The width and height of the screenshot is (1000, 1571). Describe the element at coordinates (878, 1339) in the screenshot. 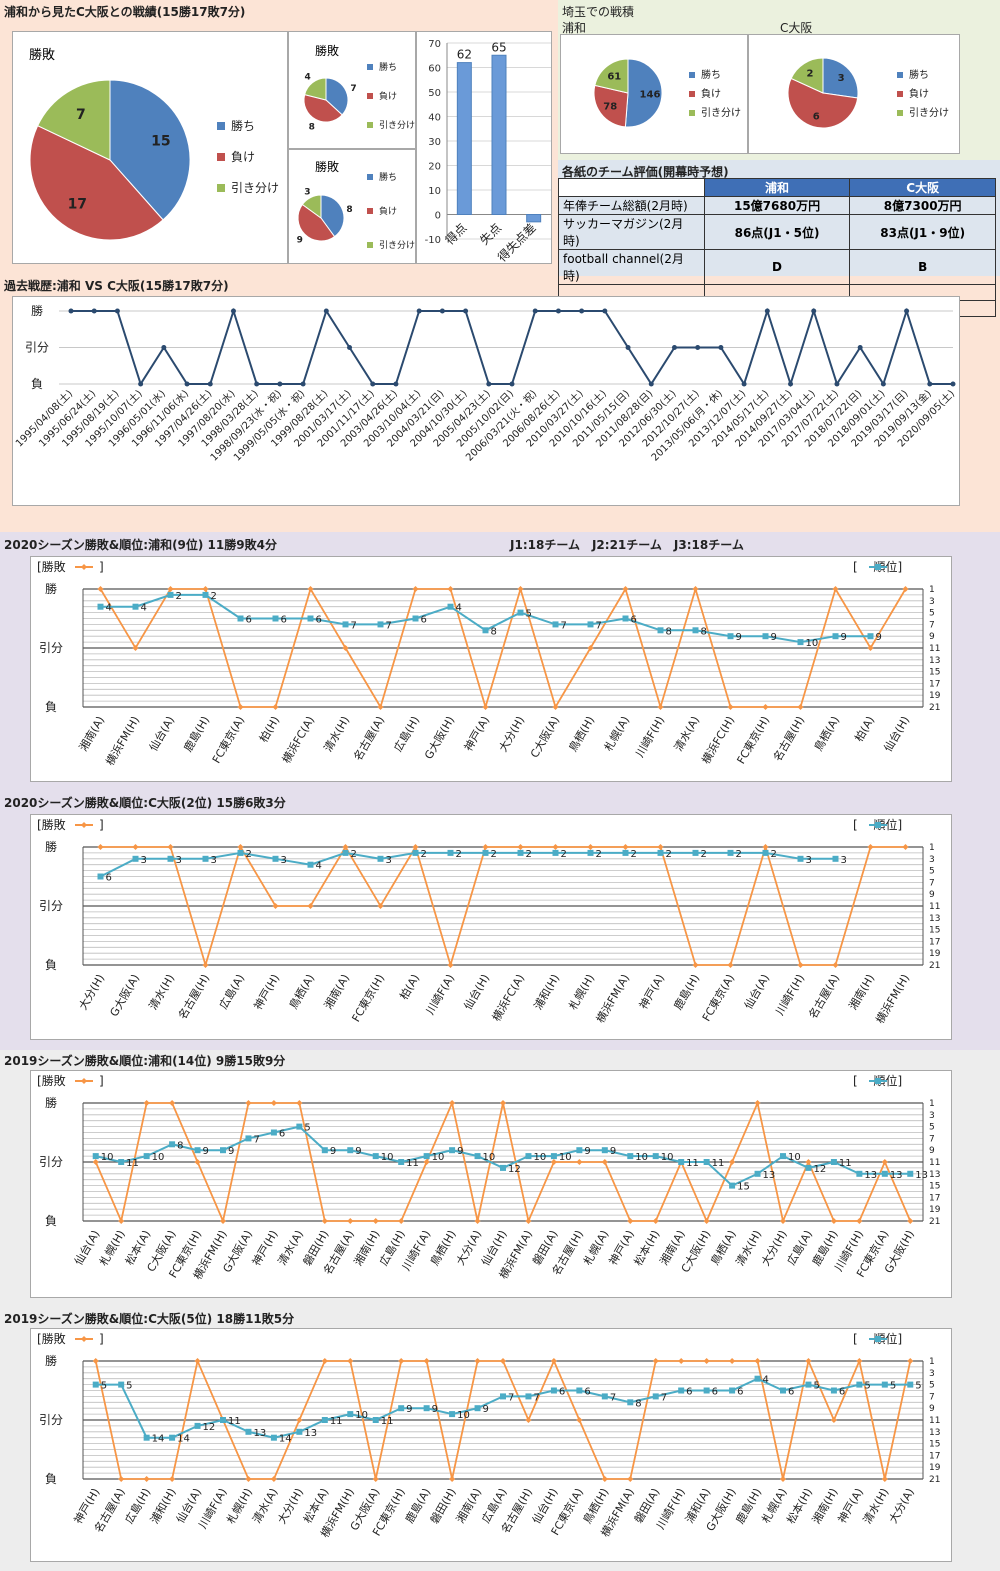

I see `legend-rank-marker` at that location.